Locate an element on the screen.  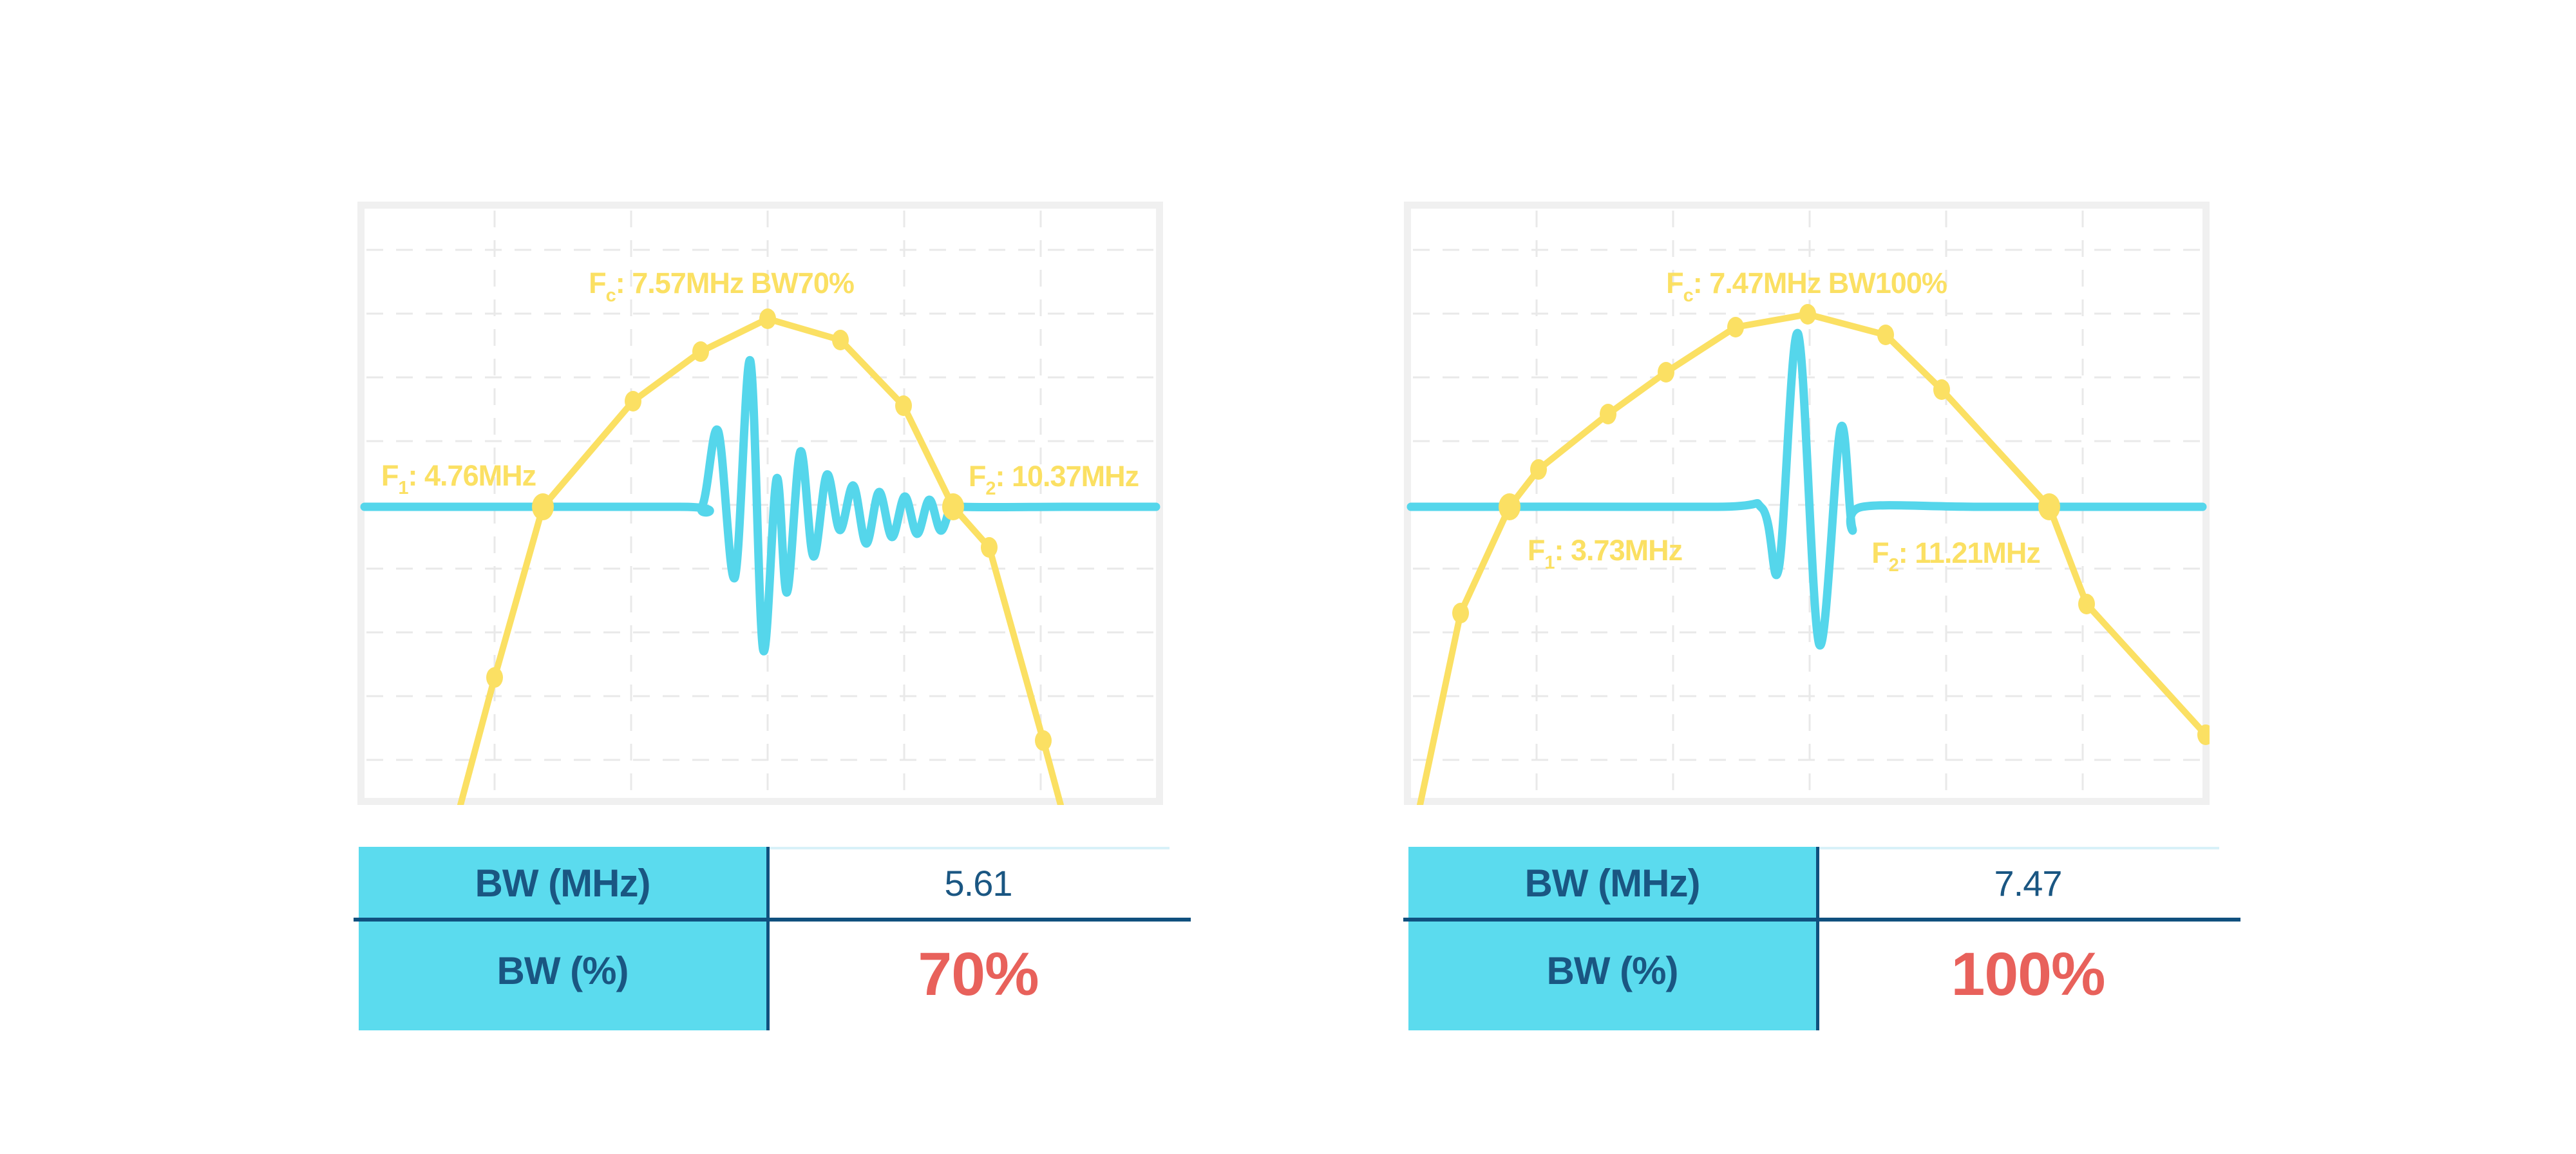
spectrum-curve is located at coordinates (760, 560).